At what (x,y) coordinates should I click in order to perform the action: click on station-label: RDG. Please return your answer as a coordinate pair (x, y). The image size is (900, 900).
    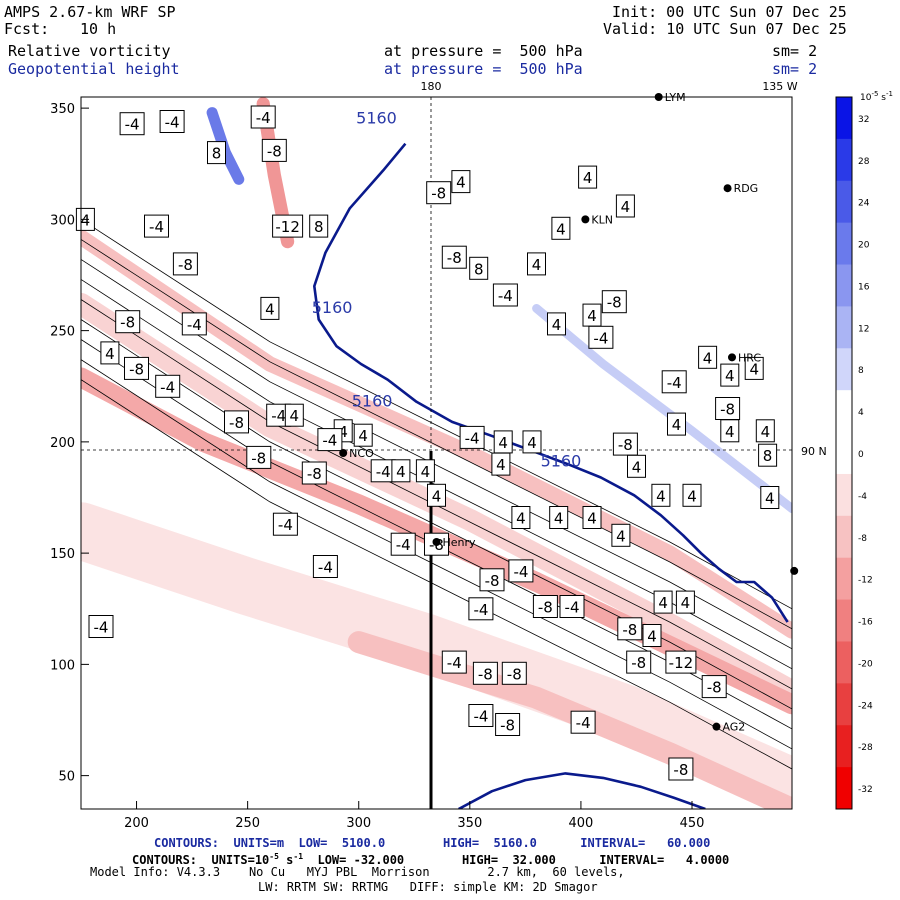
    Looking at the image, I should click on (746, 188).